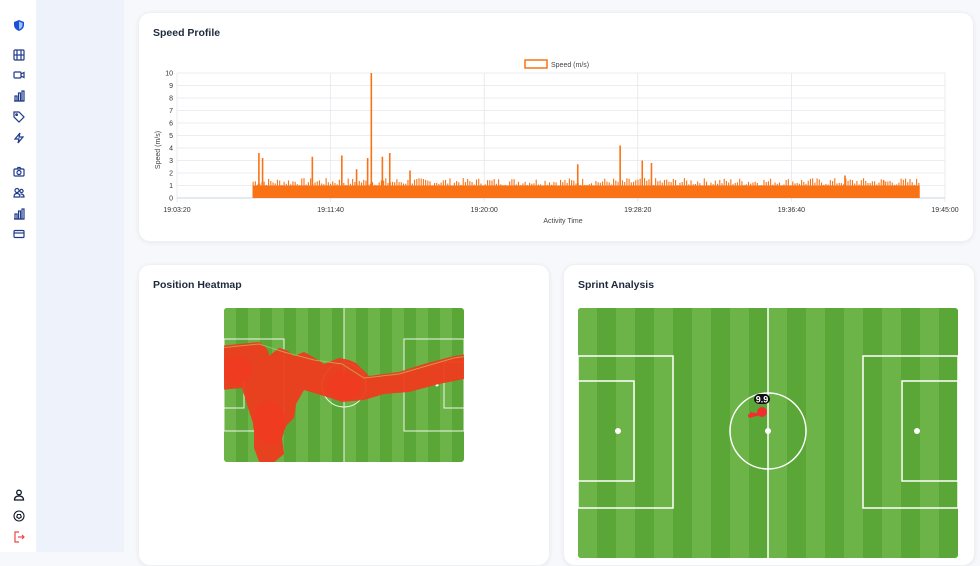 This screenshot has height=566, width=980. Describe the element at coordinates (171, 174) in the screenshot. I see `y-tick-label: 2` at that location.